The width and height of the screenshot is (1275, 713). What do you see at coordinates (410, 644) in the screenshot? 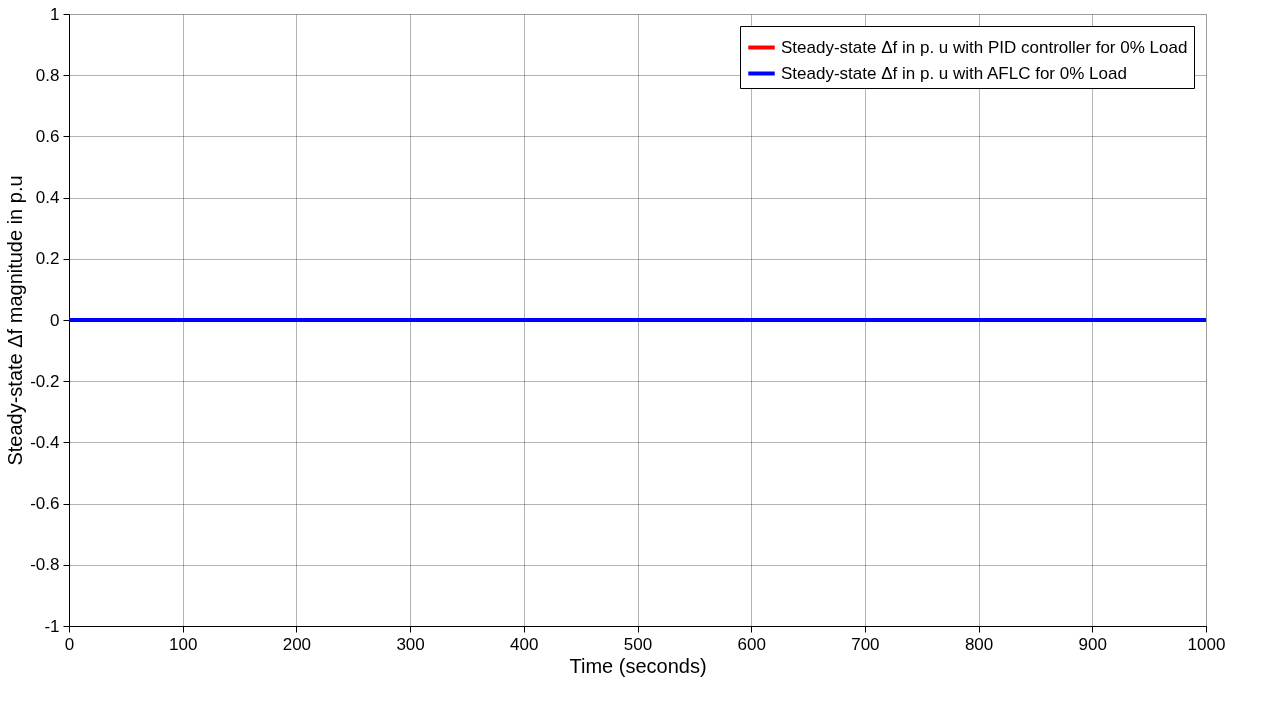
I see `x-tick-label: 300` at bounding box center [410, 644].